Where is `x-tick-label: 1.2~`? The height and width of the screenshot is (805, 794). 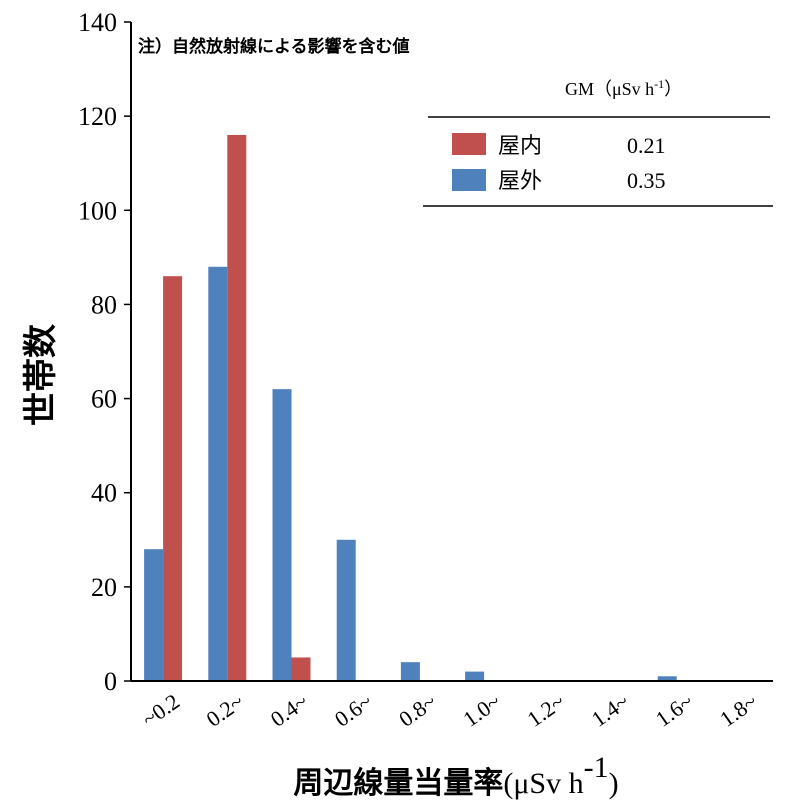 x-tick-label: 1.2~ is located at coordinates (546, 710).